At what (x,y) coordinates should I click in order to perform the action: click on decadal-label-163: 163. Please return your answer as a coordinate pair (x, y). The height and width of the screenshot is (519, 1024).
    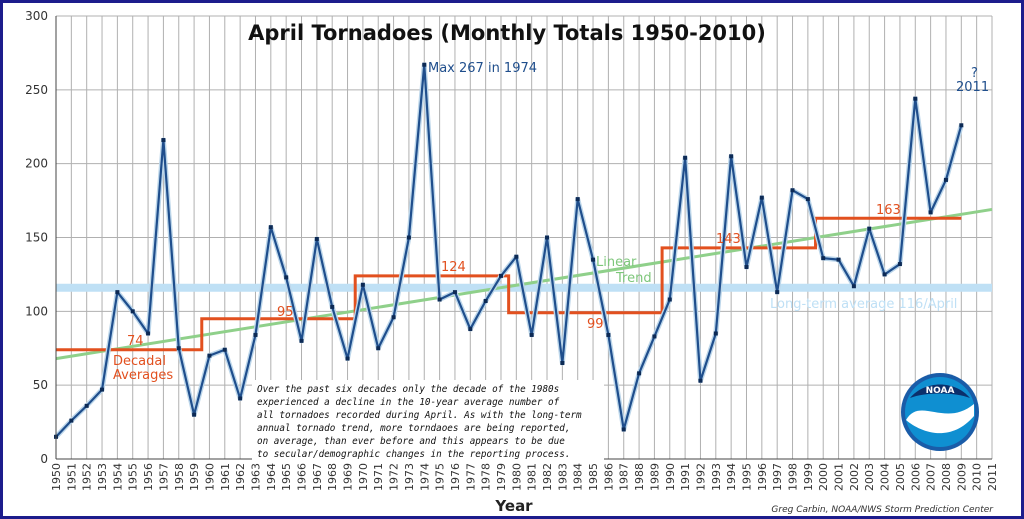
    Looking at the image, I should click on (888, 210).